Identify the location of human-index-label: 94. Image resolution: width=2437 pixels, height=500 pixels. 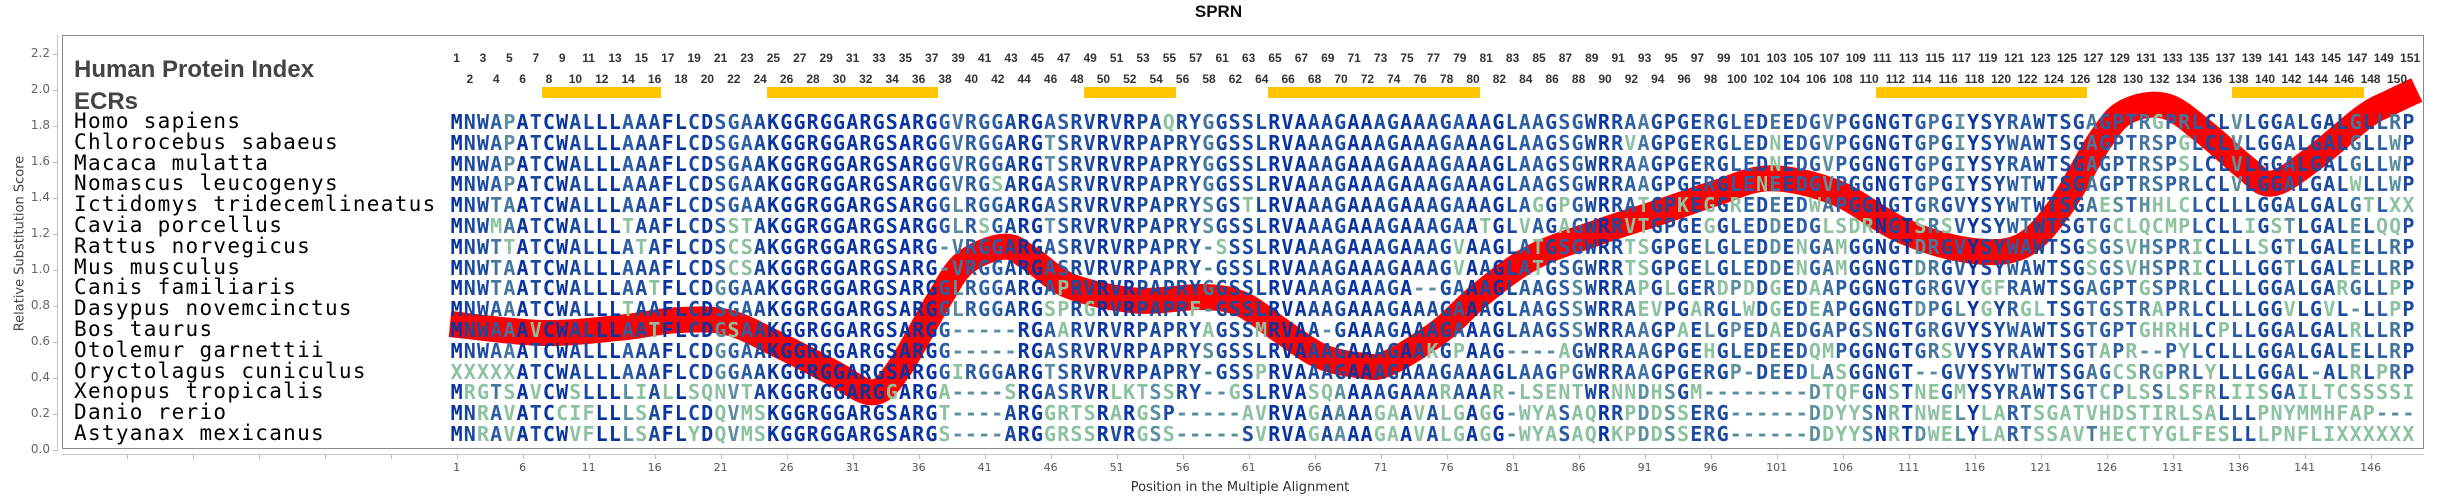
(1658, 79).